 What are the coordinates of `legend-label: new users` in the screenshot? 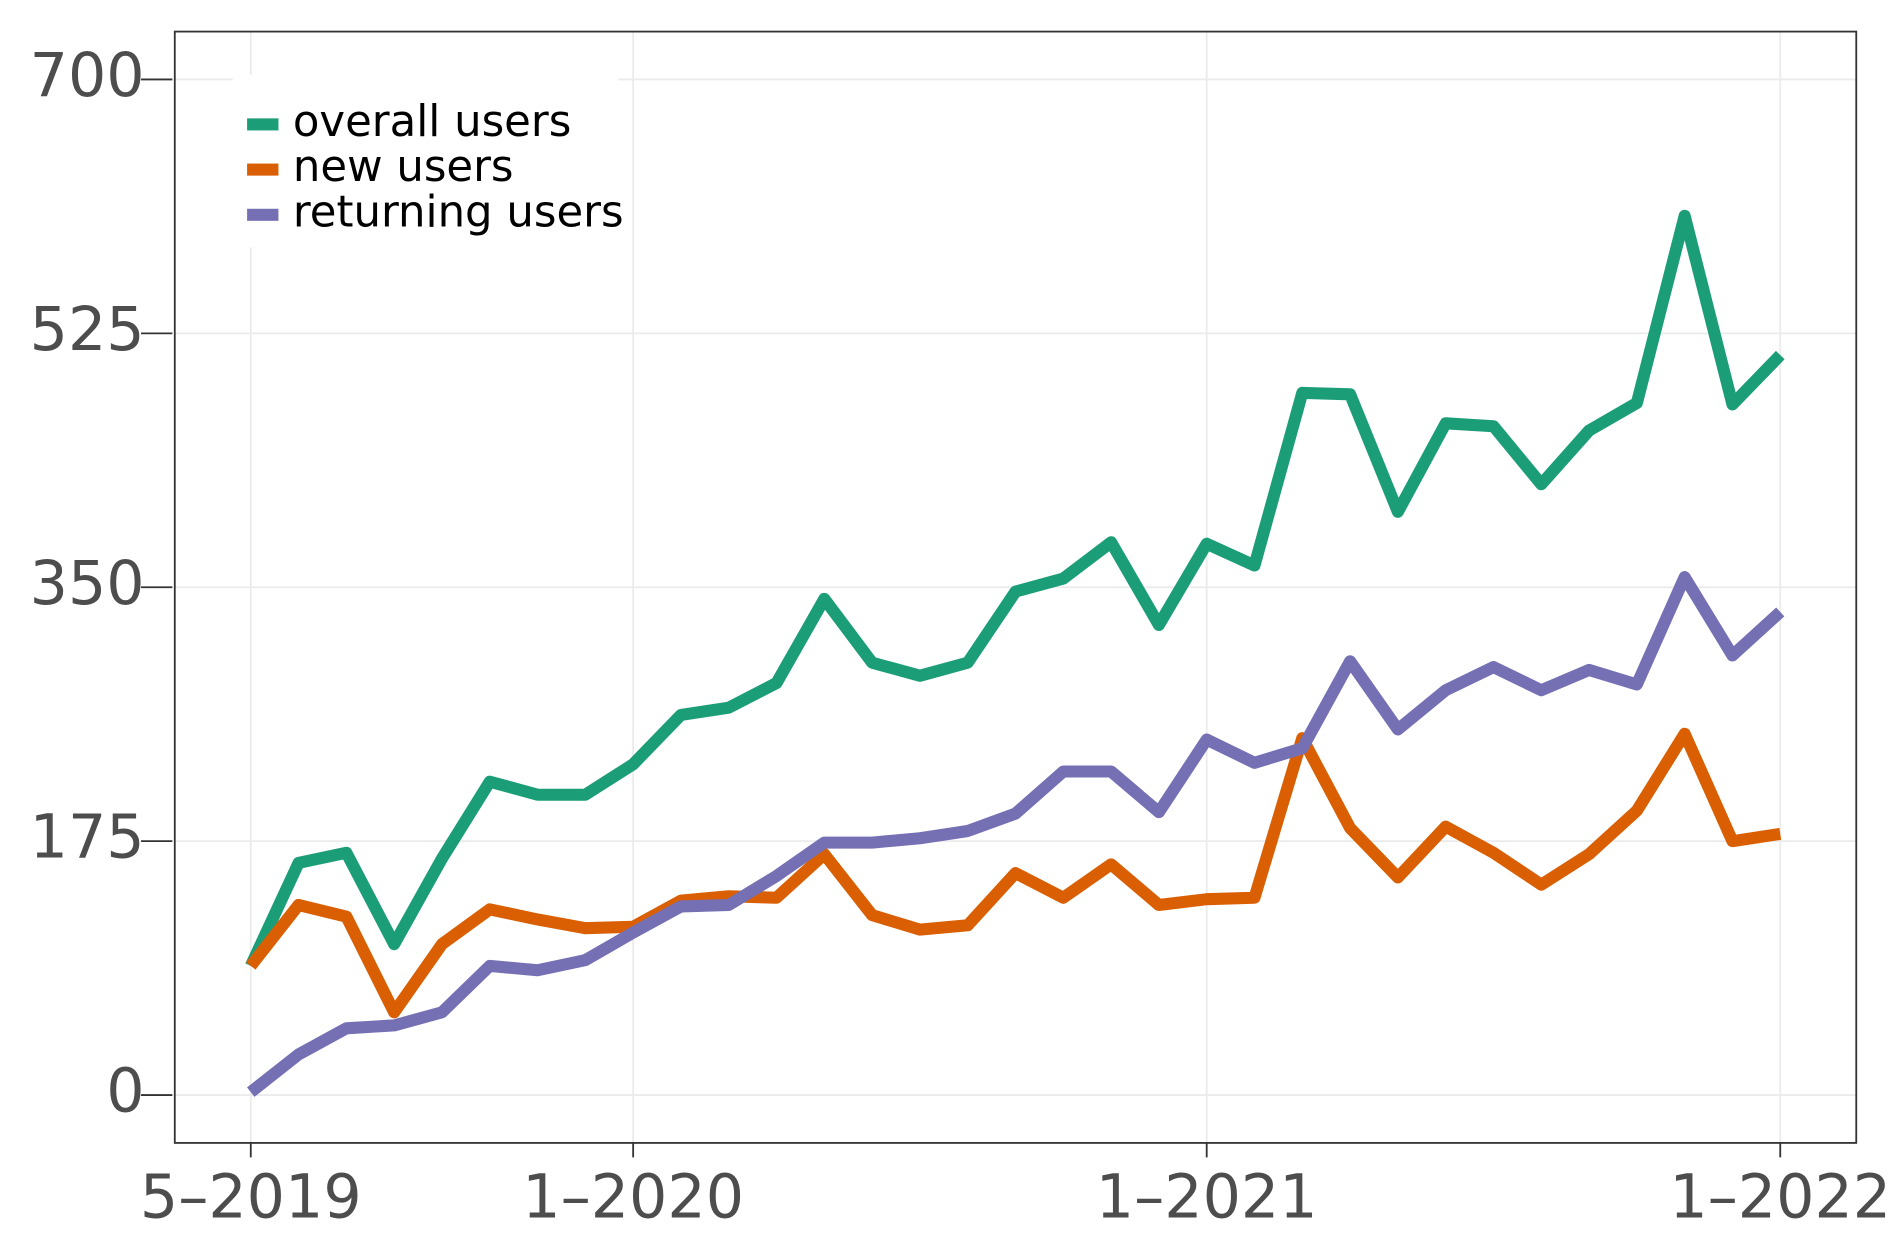 It's located at (403, 167).